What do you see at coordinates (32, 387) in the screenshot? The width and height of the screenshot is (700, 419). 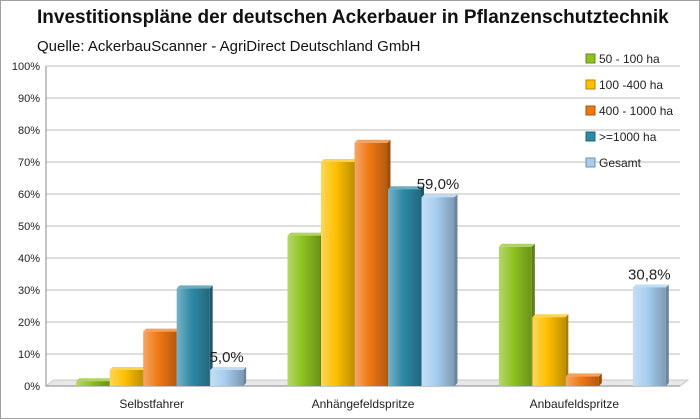 I see `y-tick-label: 0%` at bounding box center [32, 387].